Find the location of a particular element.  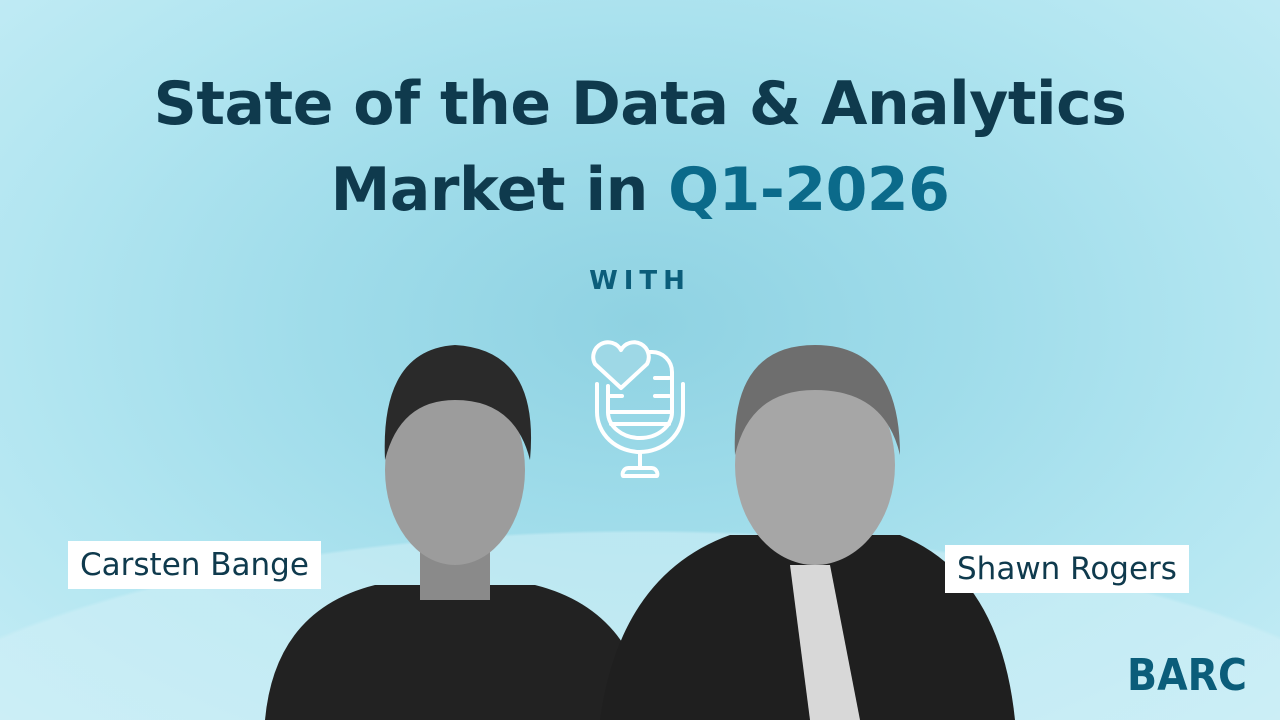

podcast-microphone-heart-icon is located at coordinates (638, 409).